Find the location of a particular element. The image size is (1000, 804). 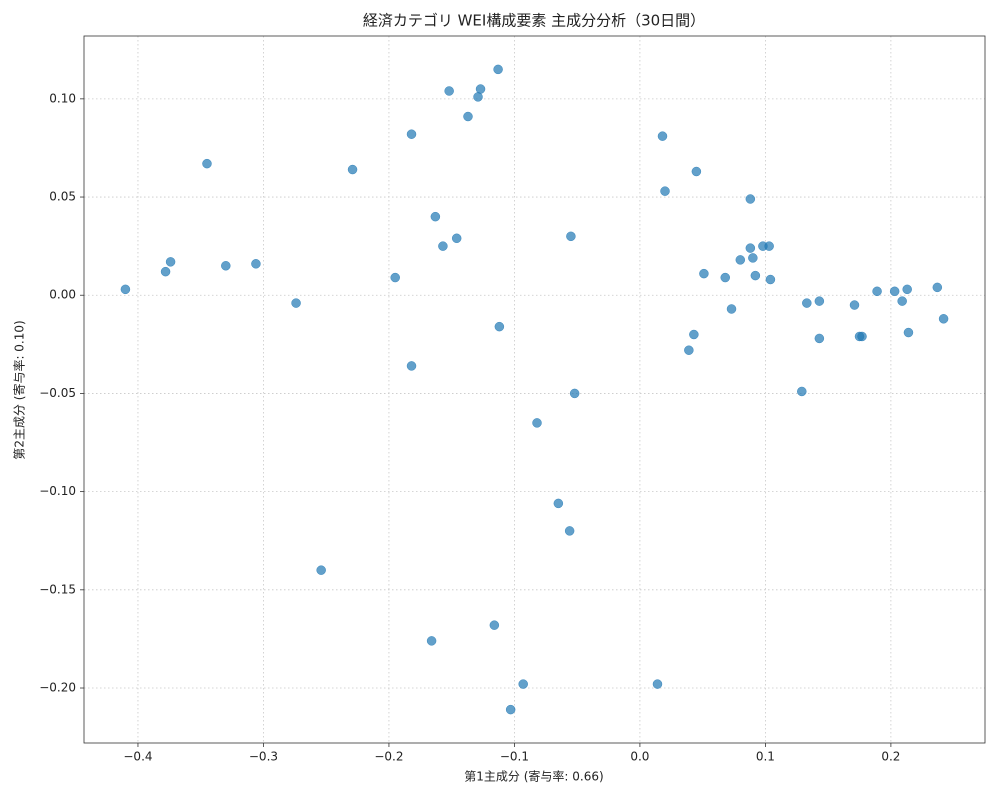

x-tick-label: 0.0 is located at coordinates (639, 757).